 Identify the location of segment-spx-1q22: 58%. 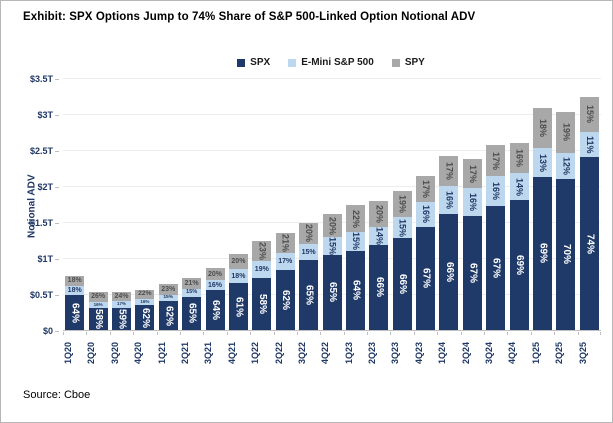
(262, 304).